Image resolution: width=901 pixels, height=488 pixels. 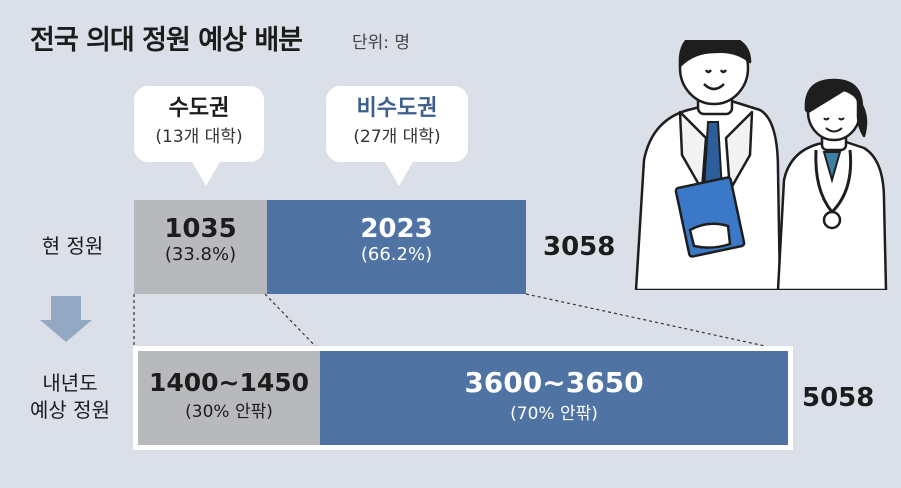 What do you see at coordinates (399, 173) in the screenshot?
I see `noncapital-bubble-tail` at bounding box center [399, 173].